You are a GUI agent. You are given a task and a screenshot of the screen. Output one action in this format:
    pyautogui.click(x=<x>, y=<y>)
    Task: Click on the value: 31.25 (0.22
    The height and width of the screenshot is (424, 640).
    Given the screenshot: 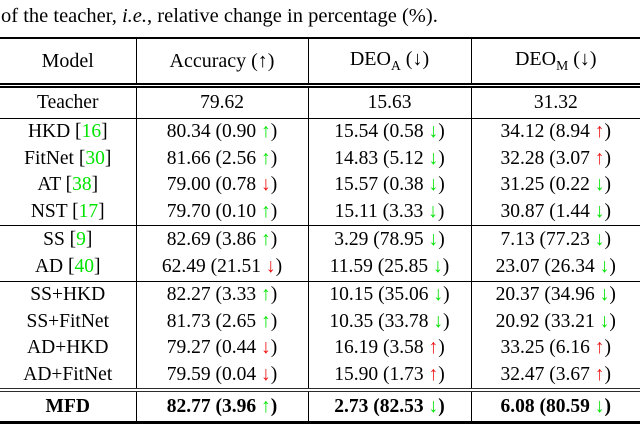 What is the action you would take?
    pyautogui.click(x=547, y=185)
    